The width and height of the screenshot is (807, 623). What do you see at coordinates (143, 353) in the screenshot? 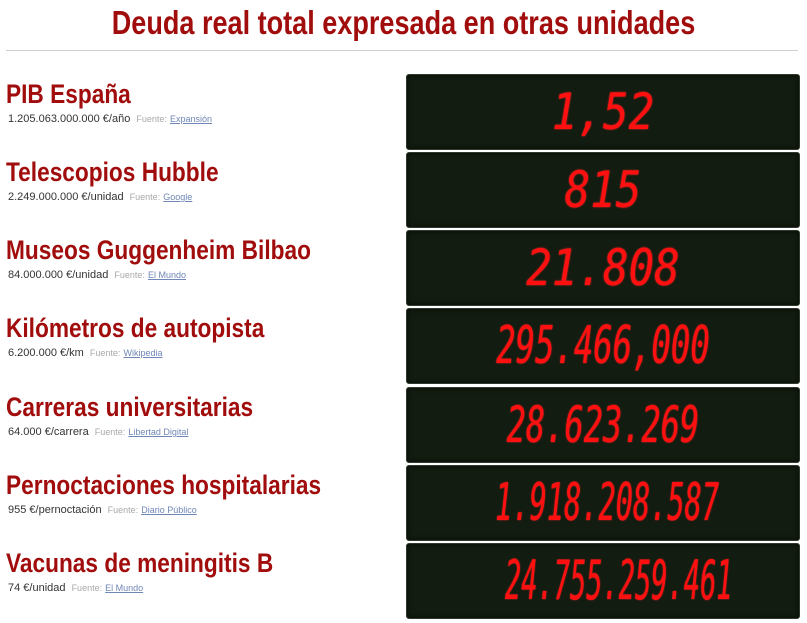
I see `source-link: Wikipedia` at bounding box center [143, 353].